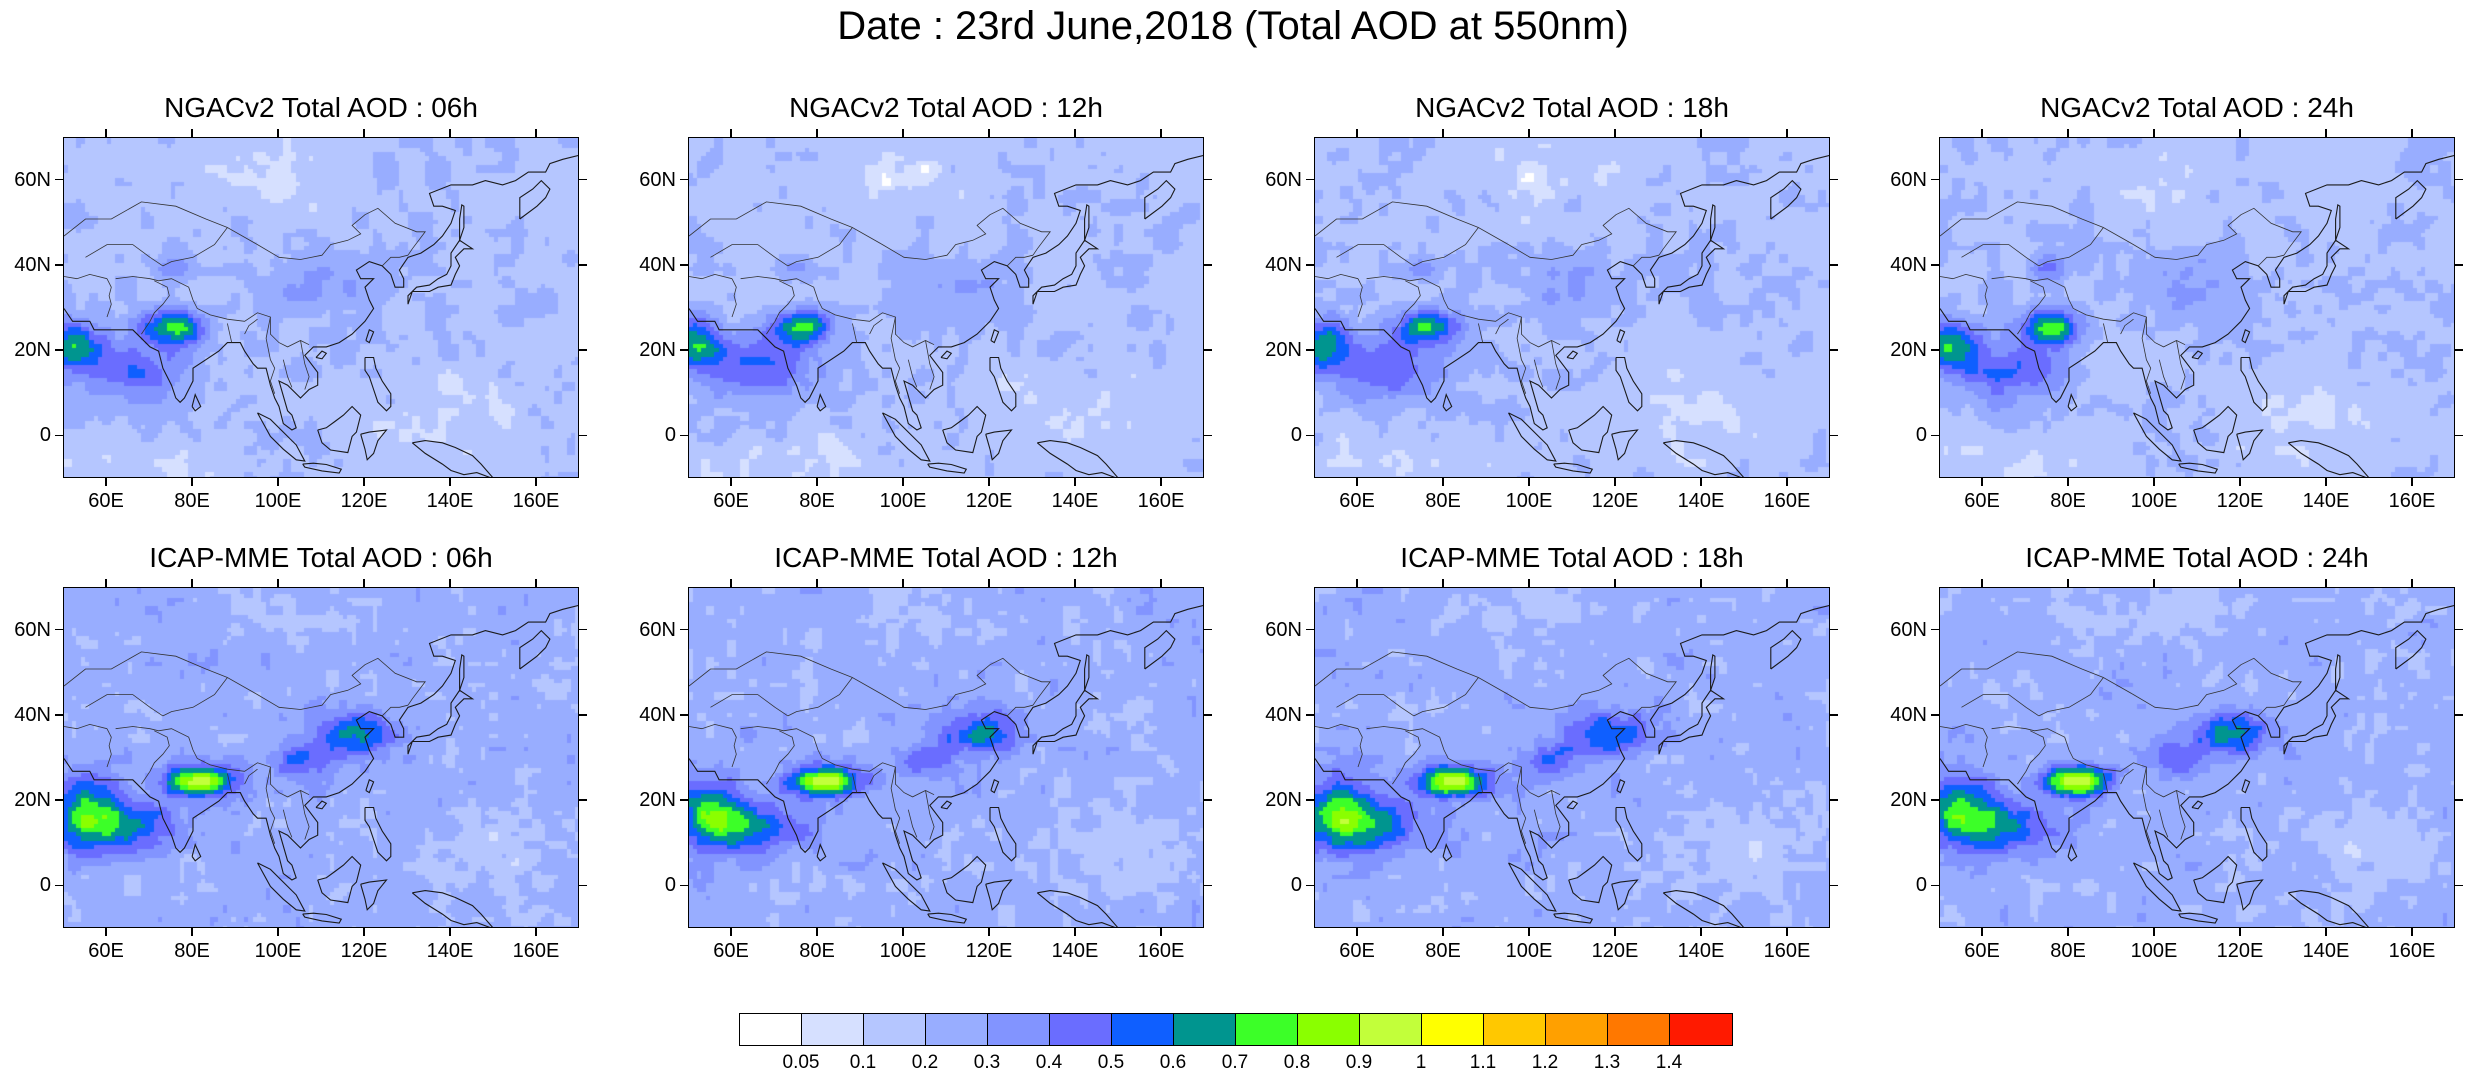 The image size is (2466, 1074). What do you see at coordinates (863, 1062) in the screenshot?
I see `colorbar-tick-label: 0.1` at bounding box center [863, 1062].